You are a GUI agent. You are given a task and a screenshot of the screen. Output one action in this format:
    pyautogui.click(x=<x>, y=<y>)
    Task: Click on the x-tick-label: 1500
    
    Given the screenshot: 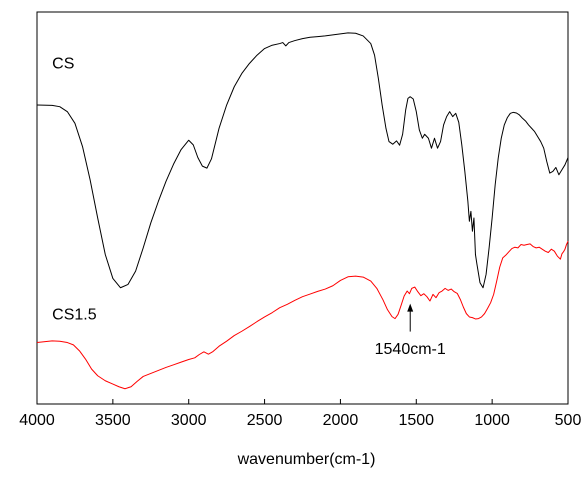 What is the action you would take?
    pyautogui.click(x=416, y=420)
    